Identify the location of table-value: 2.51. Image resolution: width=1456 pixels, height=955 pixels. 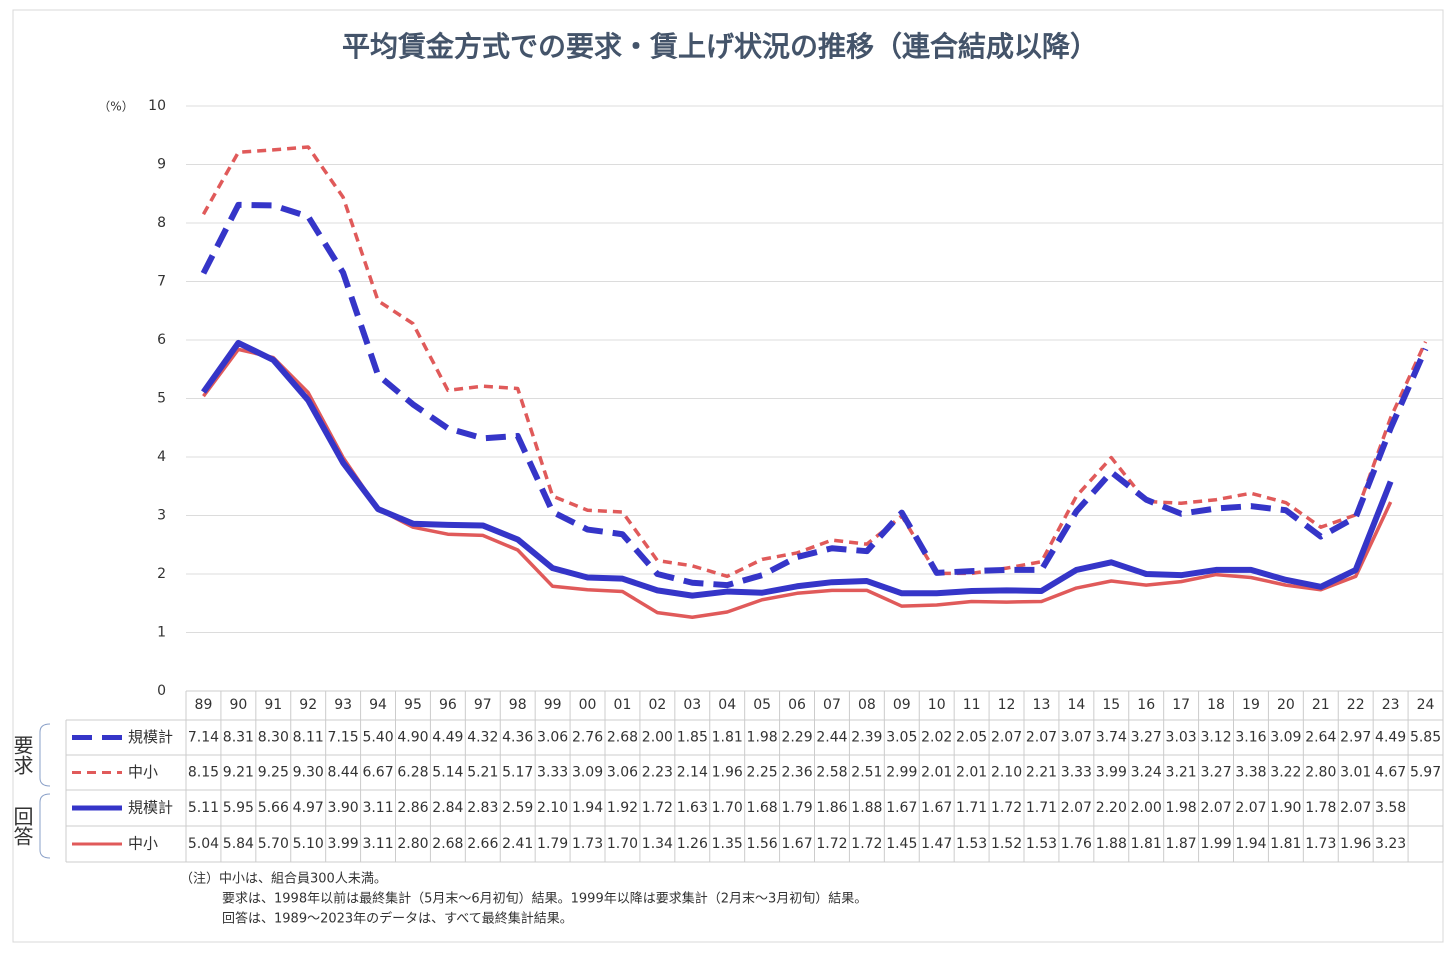
(866, 773).